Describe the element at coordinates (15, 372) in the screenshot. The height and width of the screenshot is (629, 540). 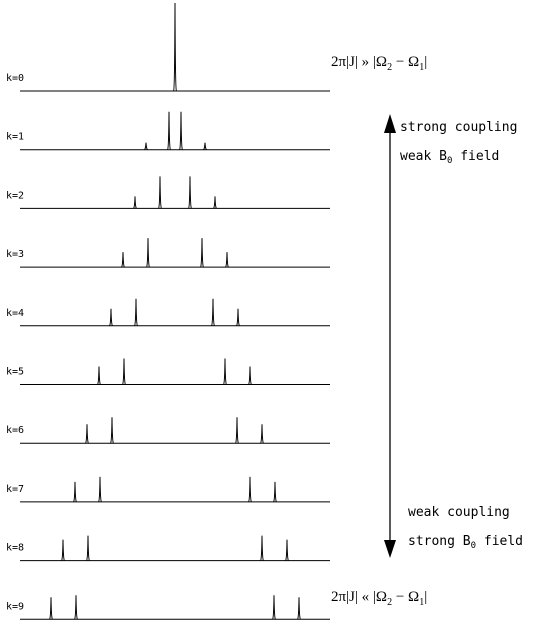
I see `spectrum-label: k=5` at that location.